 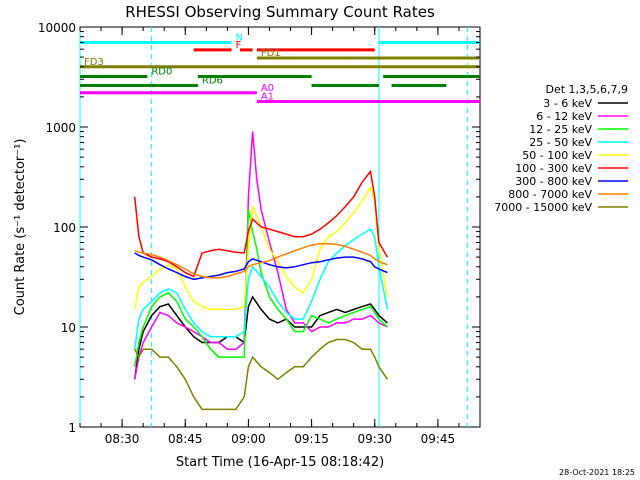 I want to click on y-tick-label-1: 10, so click(x=68, y=328).